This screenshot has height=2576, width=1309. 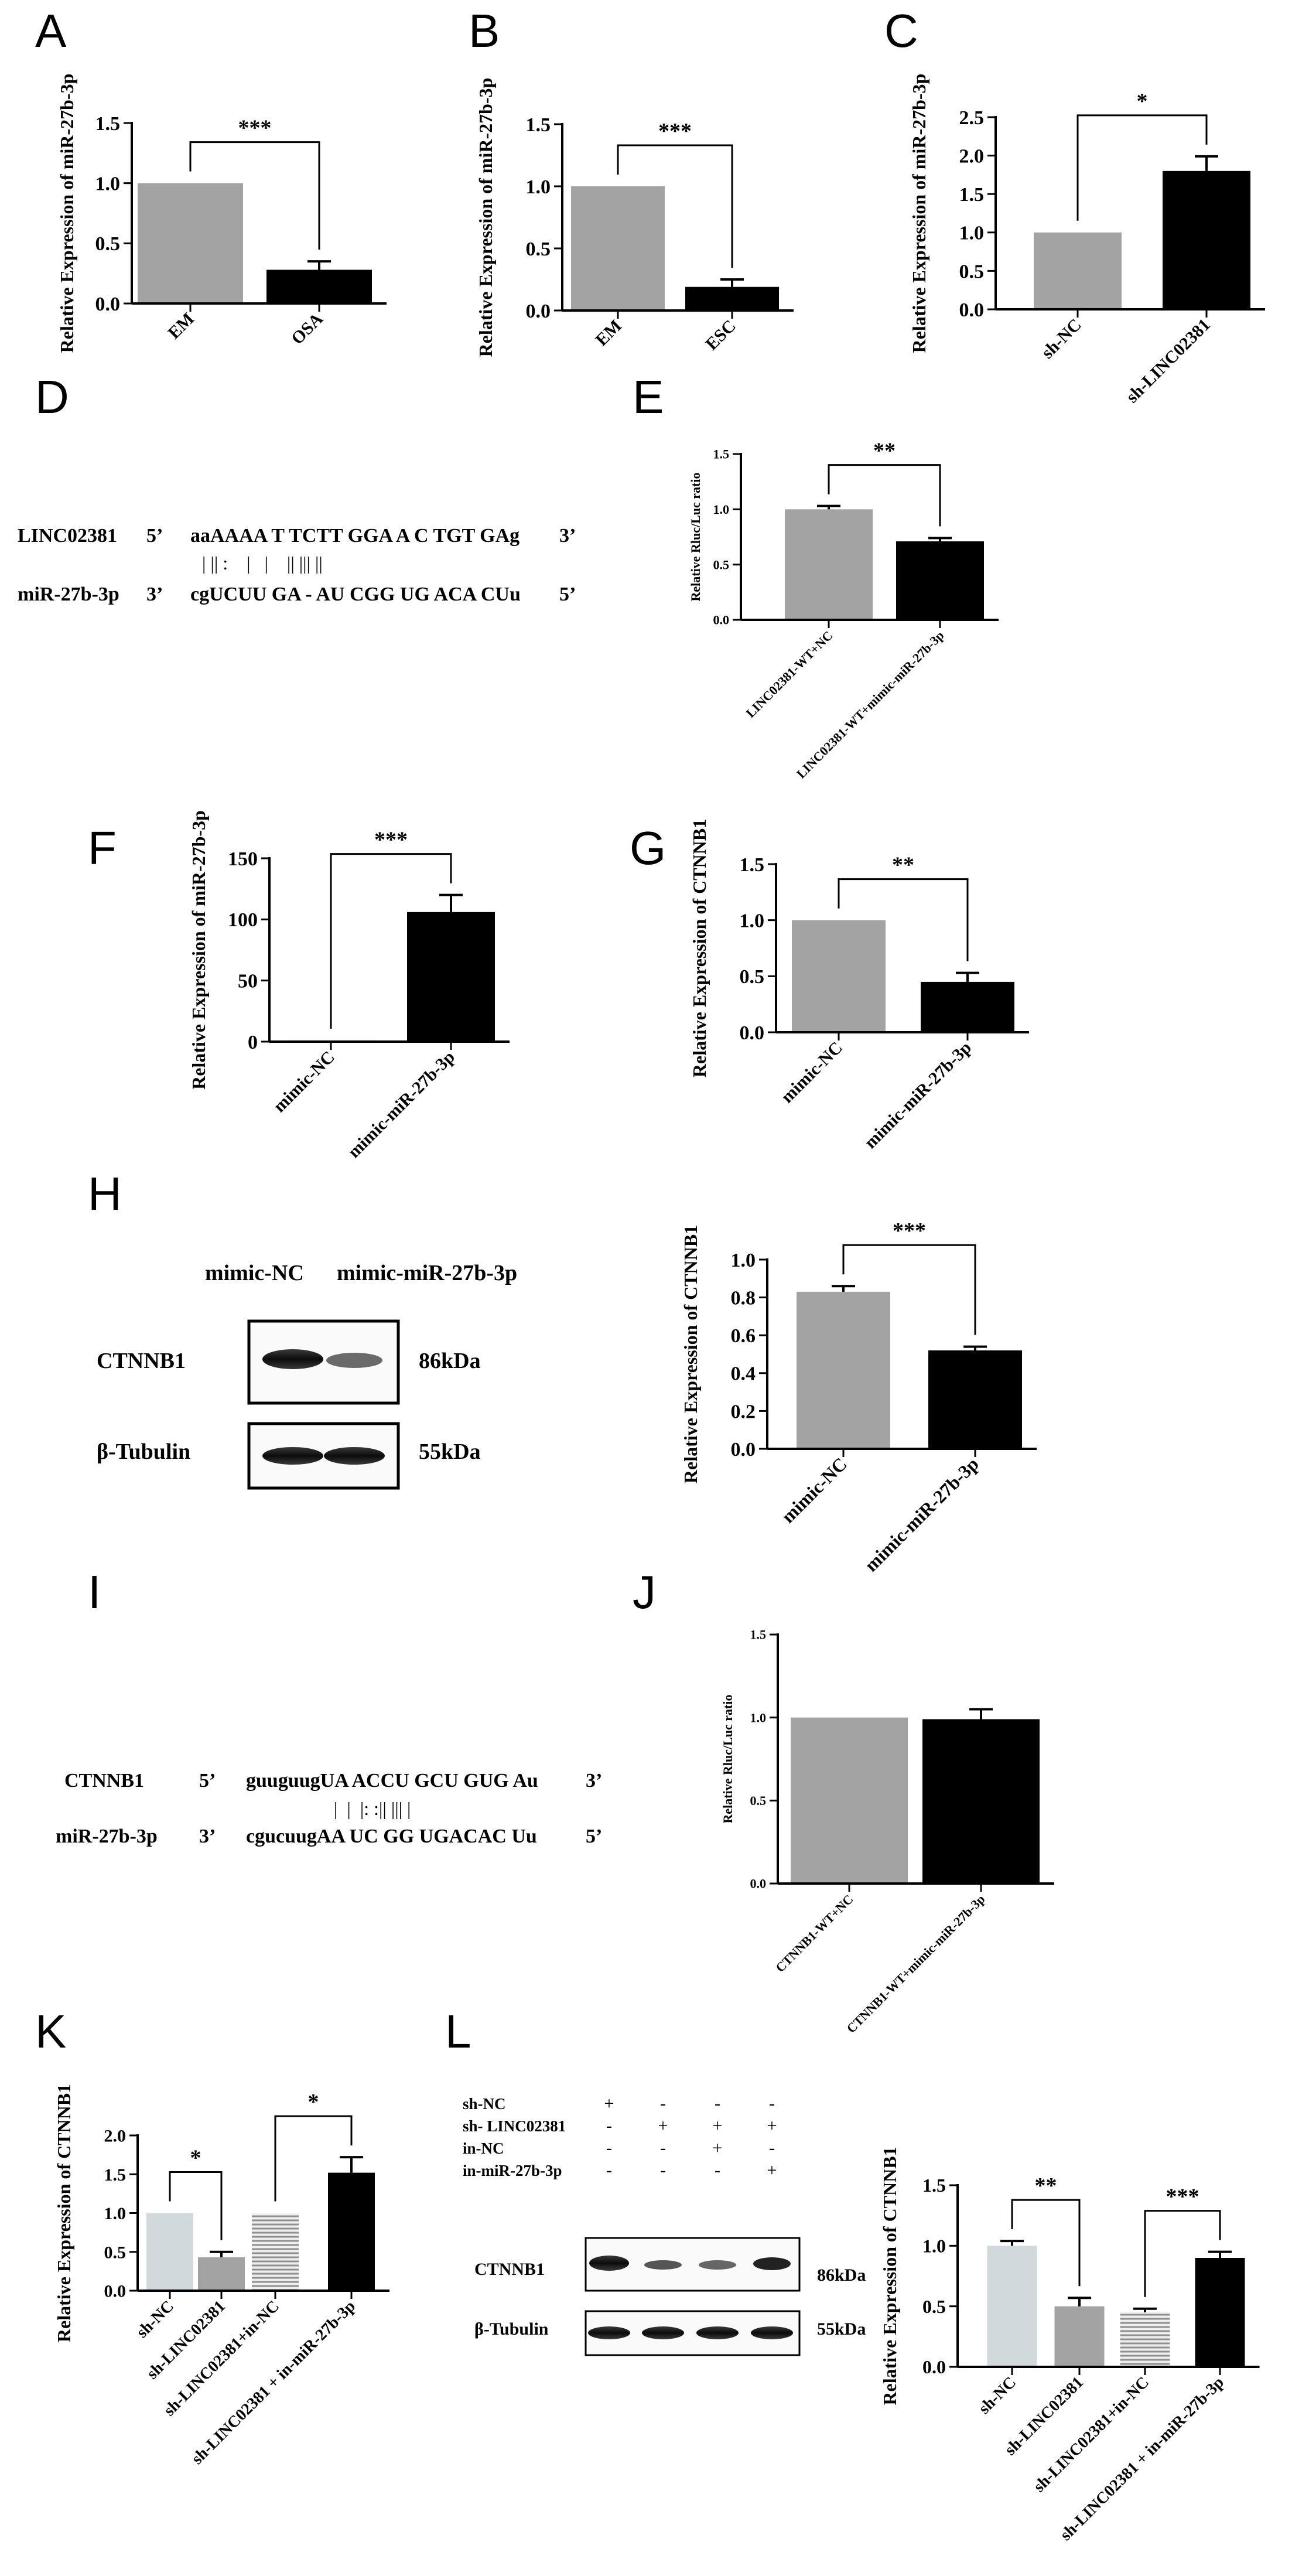 I want to click on chart-a-ylabel: Relative Expression of miR-27b-3p, so click(x=66, y=214).